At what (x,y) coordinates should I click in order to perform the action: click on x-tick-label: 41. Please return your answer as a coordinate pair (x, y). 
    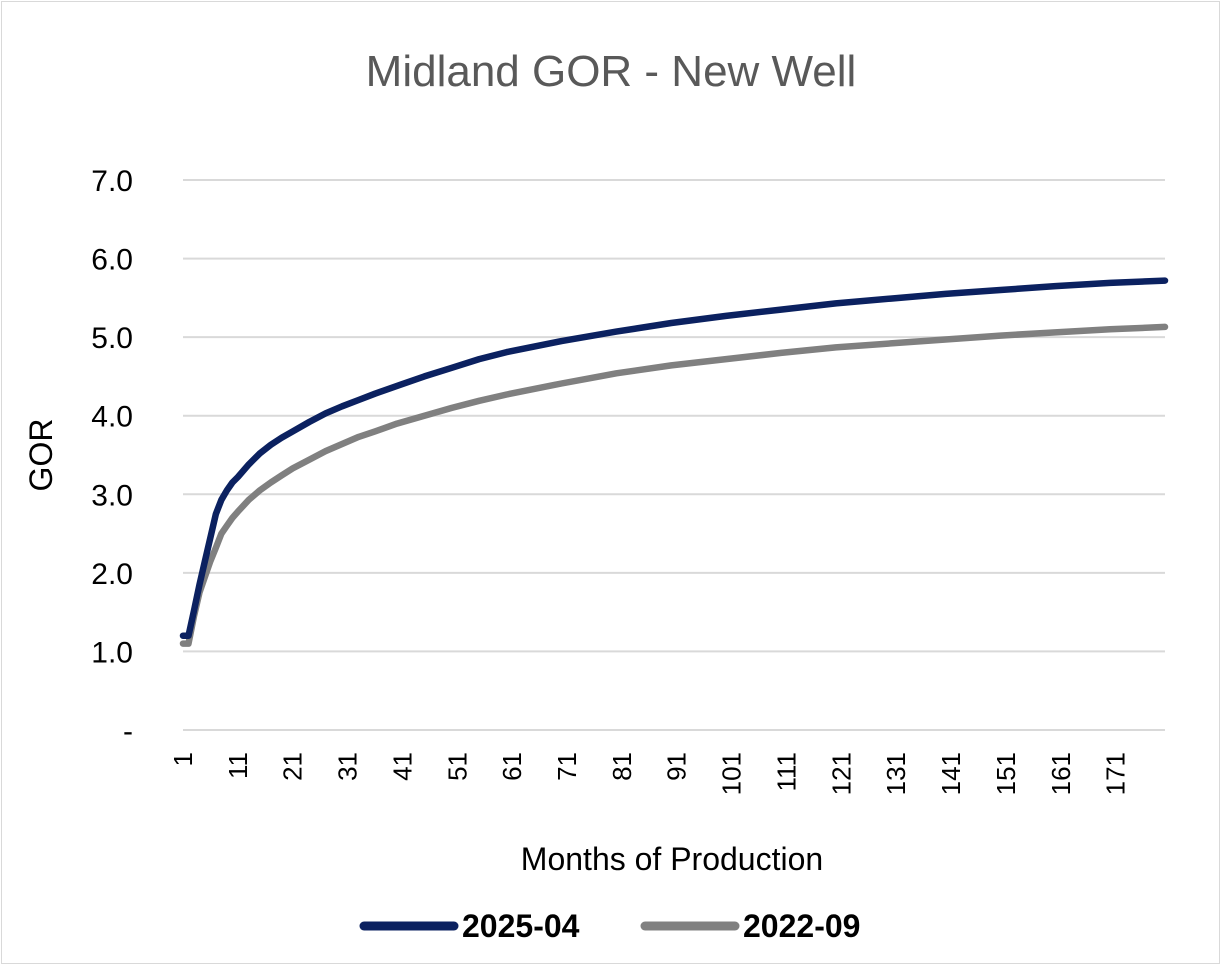
    Looking at the image, I should click on (402, 766).